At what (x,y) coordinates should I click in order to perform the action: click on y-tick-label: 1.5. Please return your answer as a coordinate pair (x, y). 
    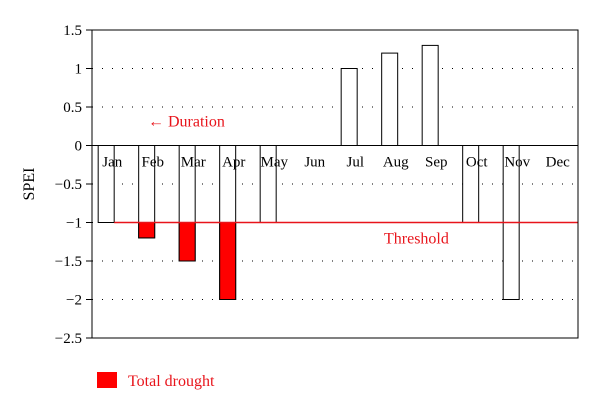
    Looking at the image, I should click on (72, 31).